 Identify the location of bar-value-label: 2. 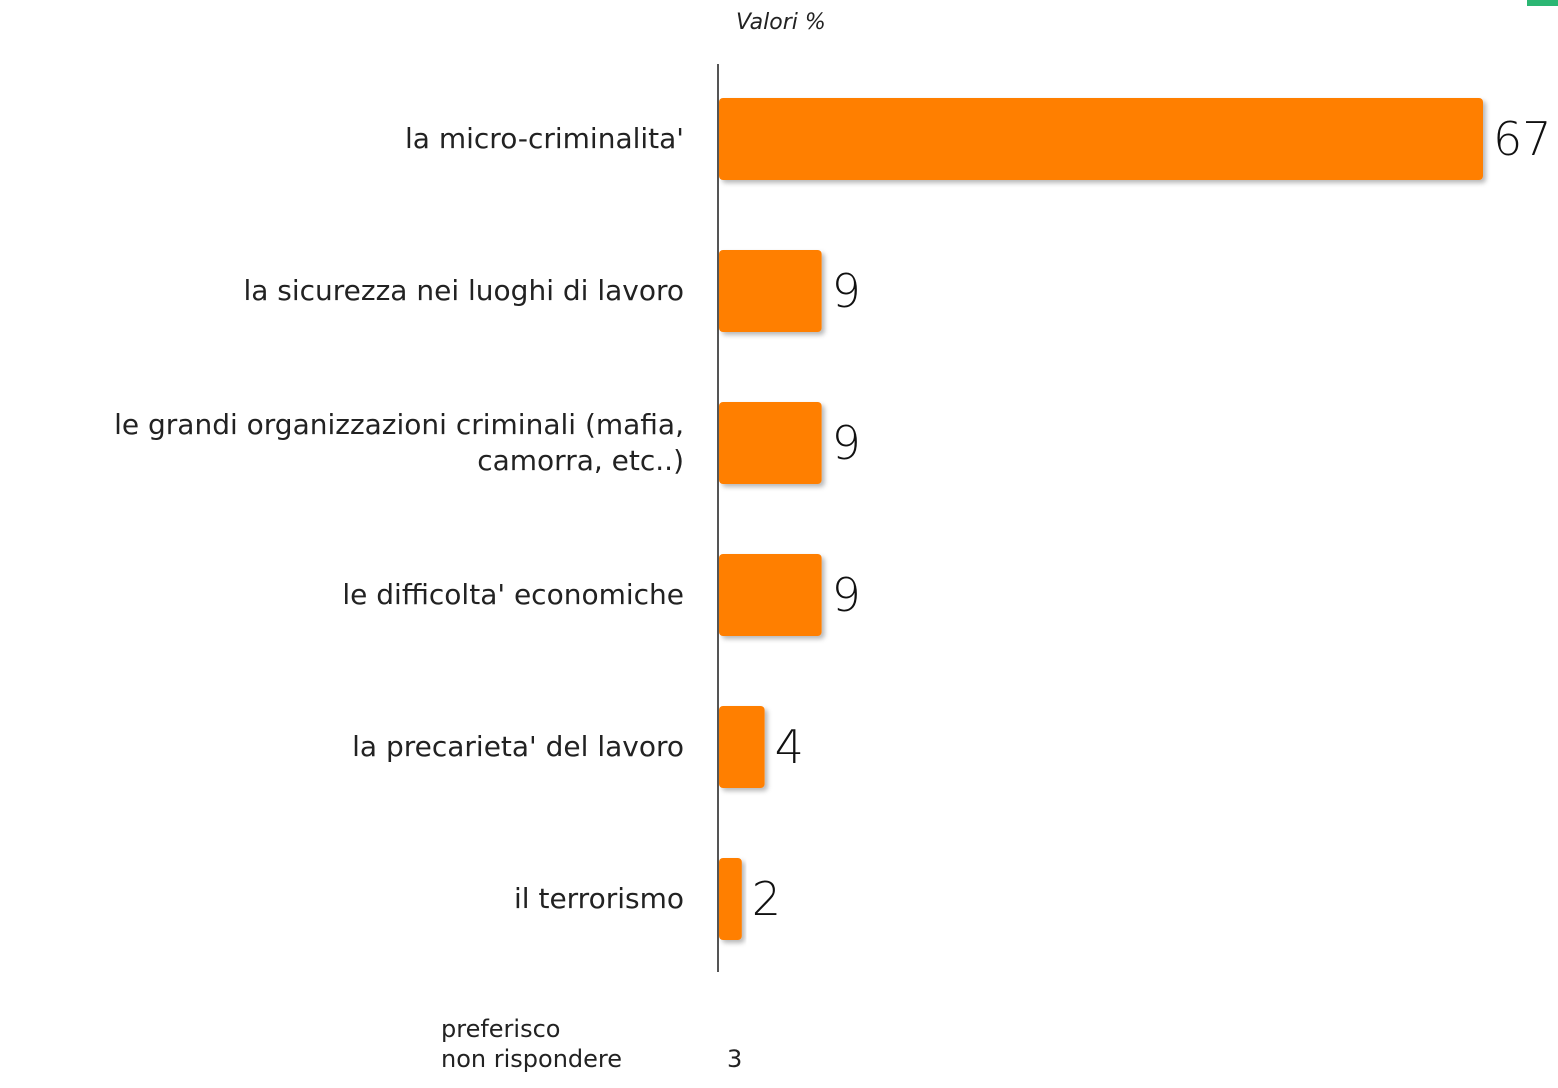
(766, 899).